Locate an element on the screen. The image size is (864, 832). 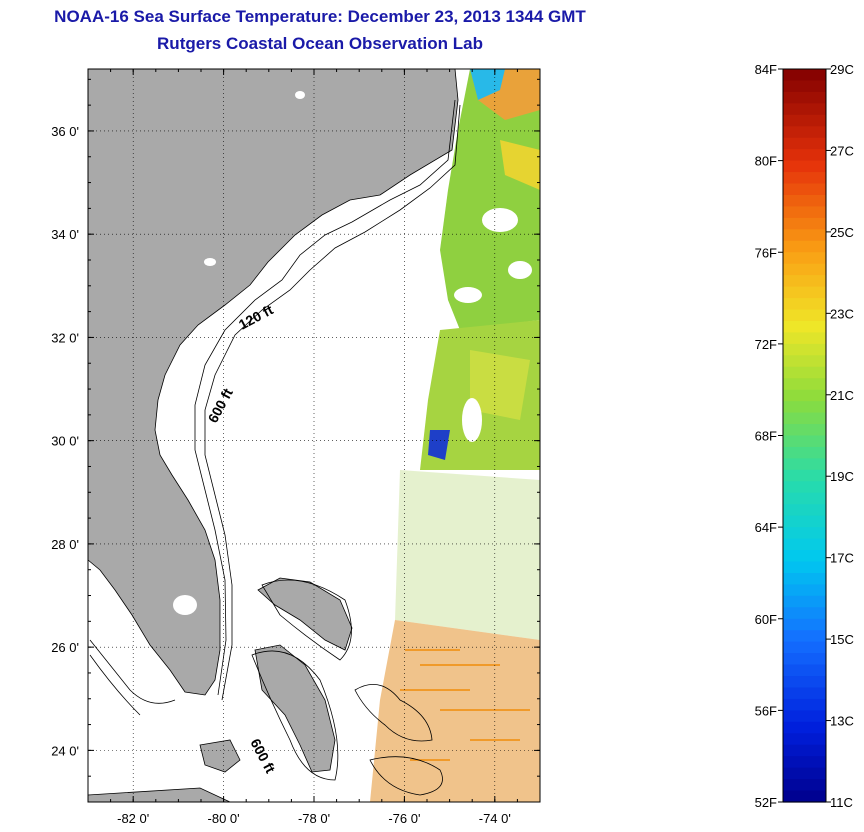
colorbar-label-fahrenheit: 64F is located at coordinates (766, 527).